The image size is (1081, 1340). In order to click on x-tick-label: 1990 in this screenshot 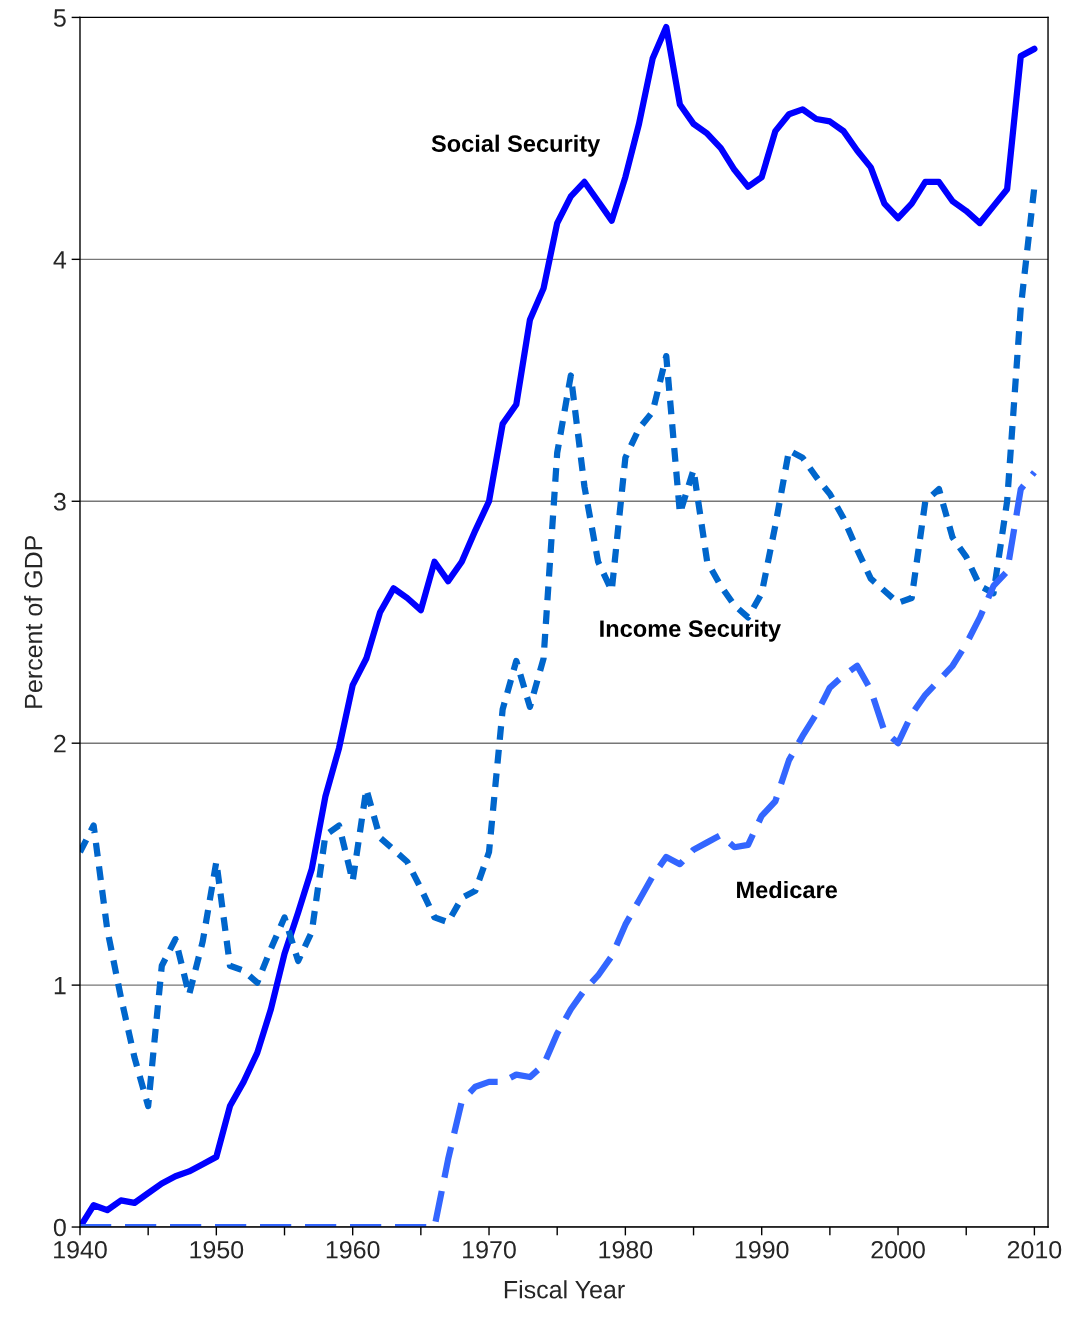, I will do `click(762, 1249)`.